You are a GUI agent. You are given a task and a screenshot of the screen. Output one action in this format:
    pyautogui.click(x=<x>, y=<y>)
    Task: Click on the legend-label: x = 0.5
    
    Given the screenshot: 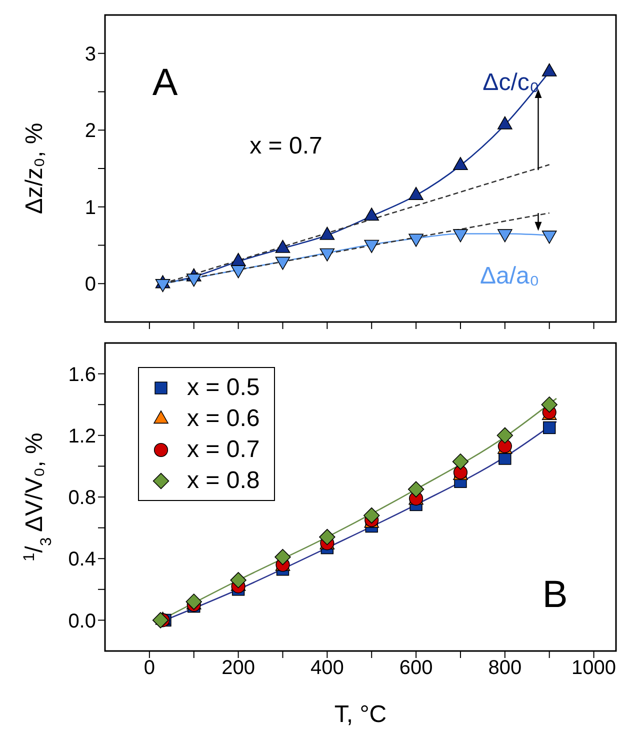 What is the action you would take?
    pyautogui.click(x=223, y=388)
    